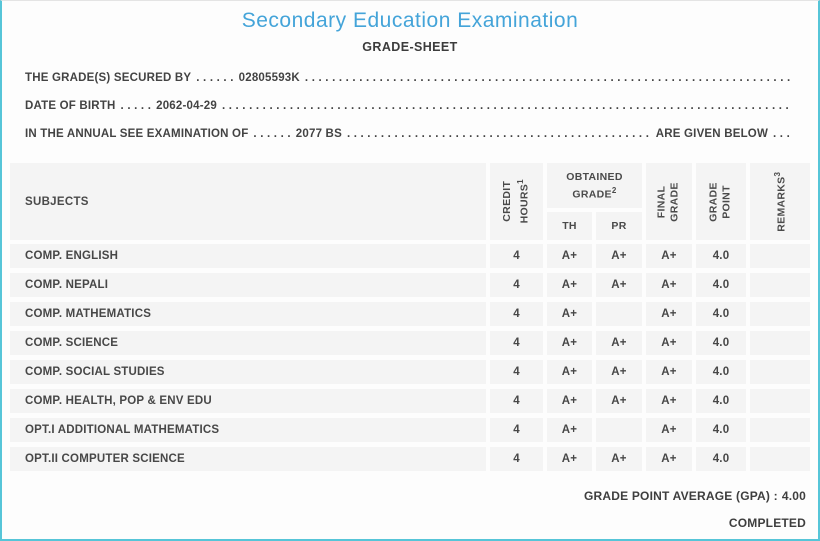  Describe the element at coordinates (793, 496) in the screenshot. I see `gpa-value: 4.00` at that location.